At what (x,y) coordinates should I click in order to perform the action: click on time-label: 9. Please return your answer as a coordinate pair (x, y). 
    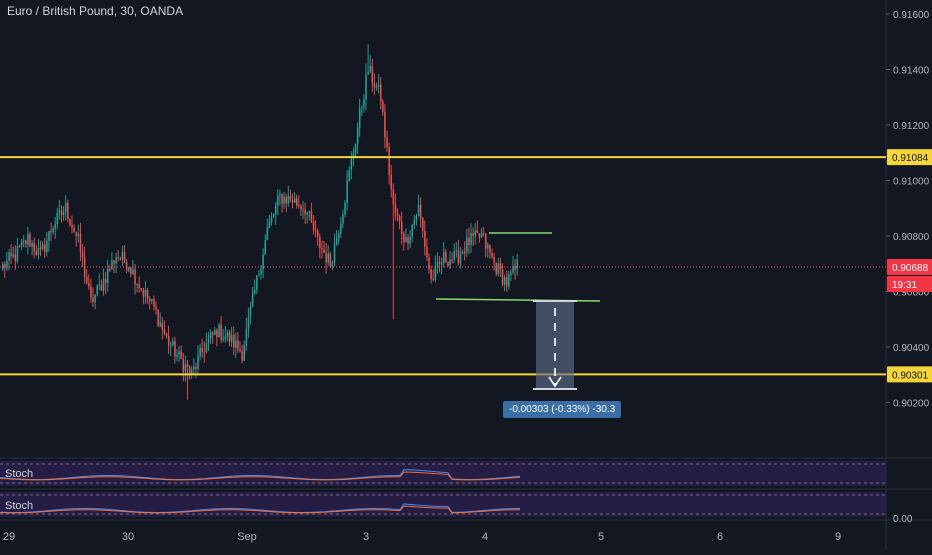
    Looking at the image, I should click on (838, 537).